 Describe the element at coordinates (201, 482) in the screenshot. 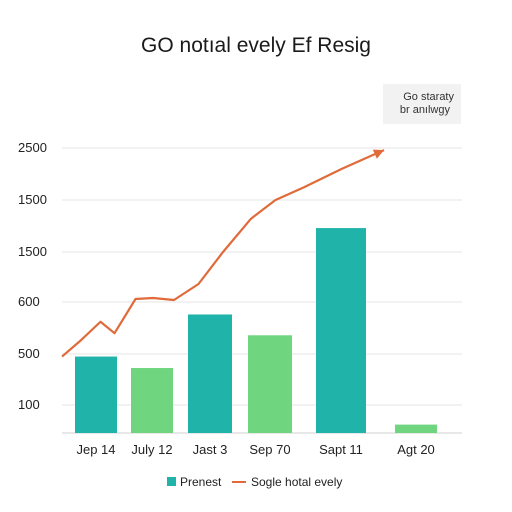

I see `legend-label-bar: Prenest` at that location.